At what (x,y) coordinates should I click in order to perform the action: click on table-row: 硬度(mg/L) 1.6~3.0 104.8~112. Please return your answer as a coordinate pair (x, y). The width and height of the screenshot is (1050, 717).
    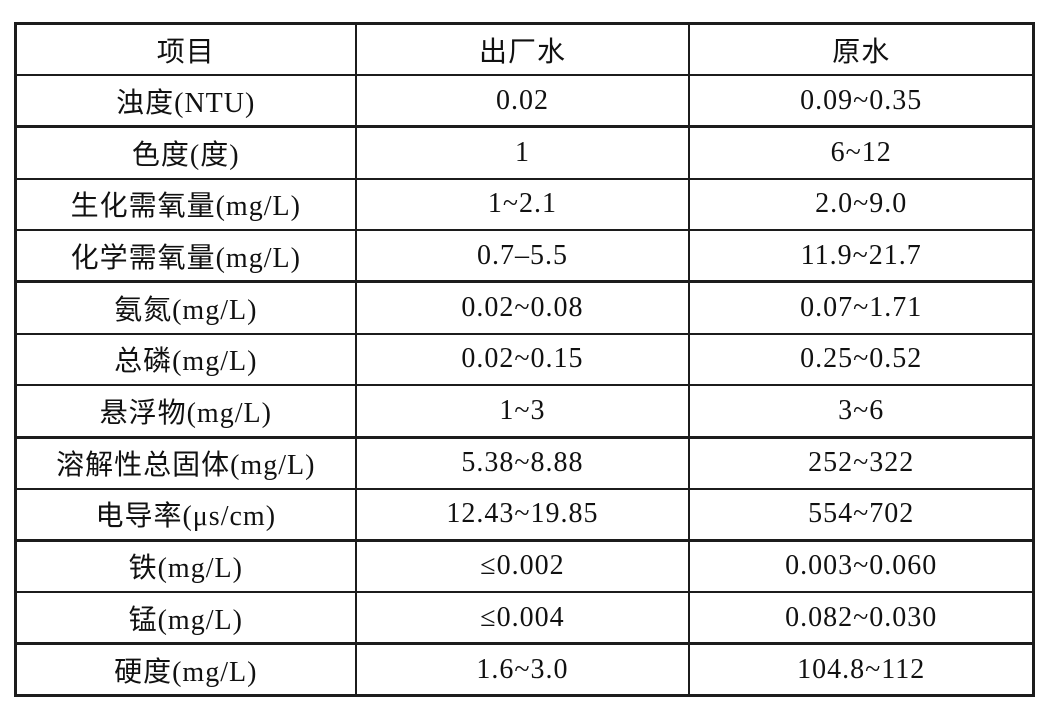
    Looking at the image, I should click on (525, 669).